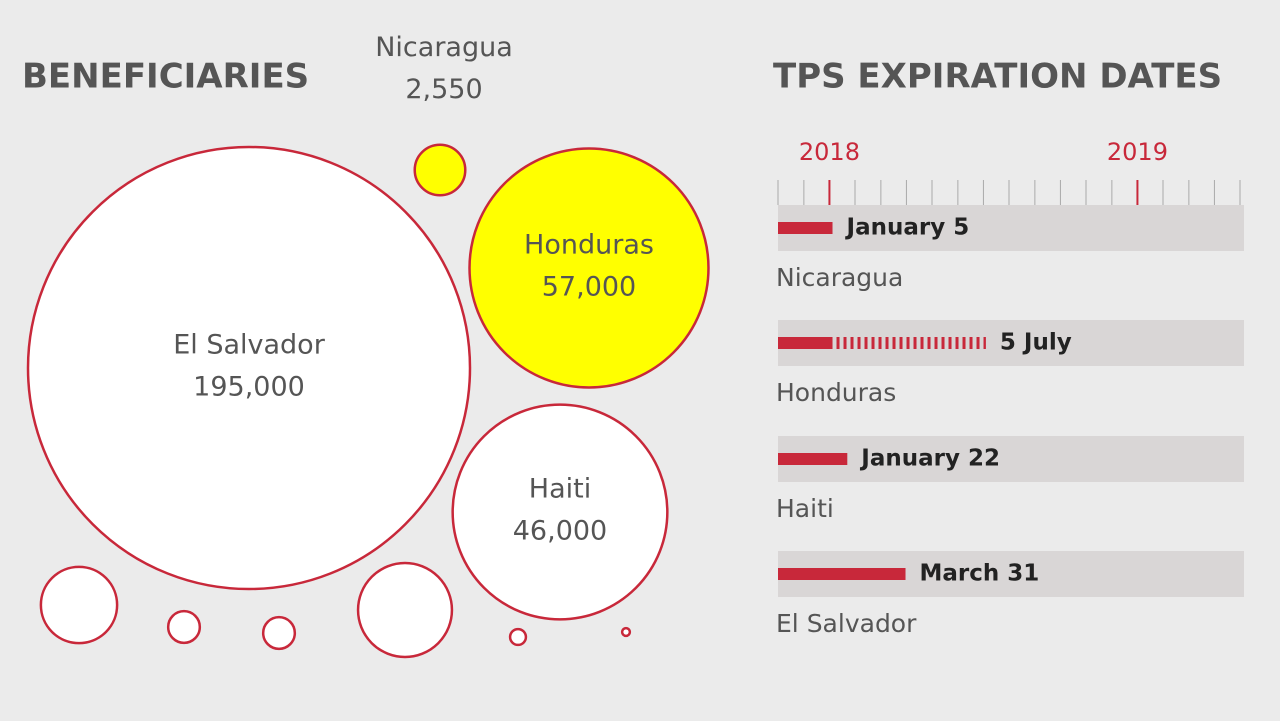  I want to click on x-tick-label: 2018, so click(829, 152).